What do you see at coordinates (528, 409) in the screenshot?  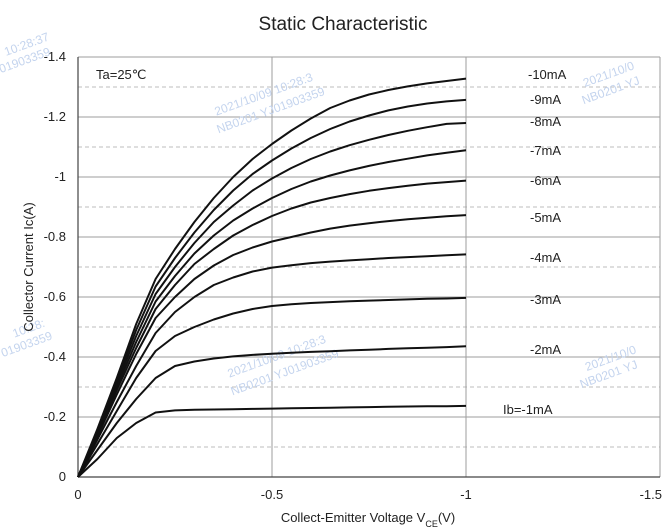 I see `series-label: Ib=-1mA` at bounding box center [528, 409].